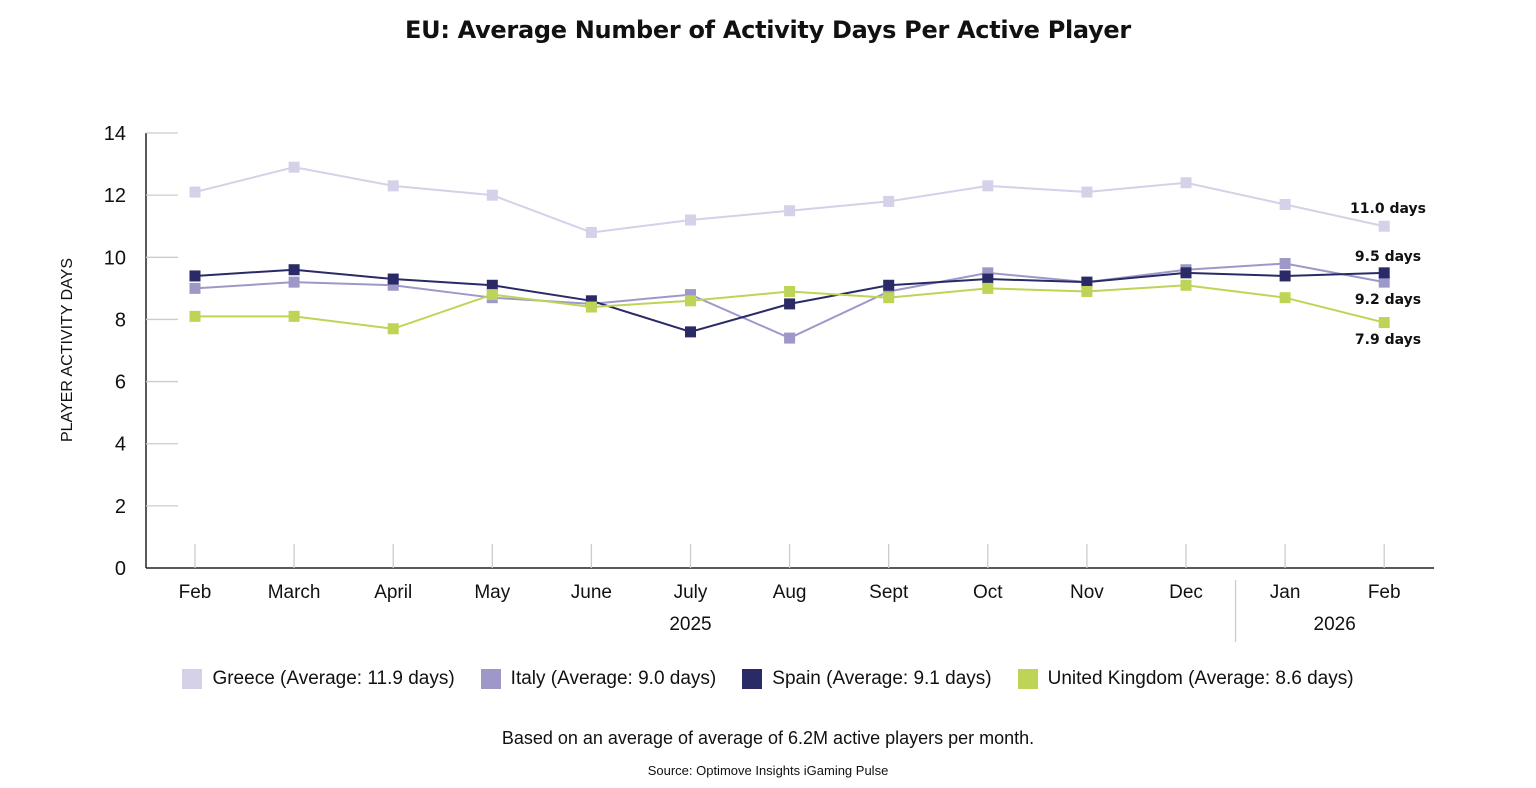 The width and height of the screenshot is (1536, 788). Describe the element at coordinates (393, 592) in the screenshot. I see `x-tick-label: April` at that location.